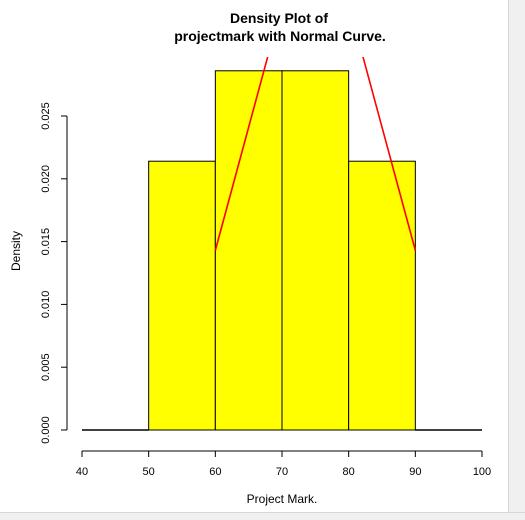  Describe the element at coordinates (16, 251) in the screenshot. I see `y-axis-label: Density` at that location.